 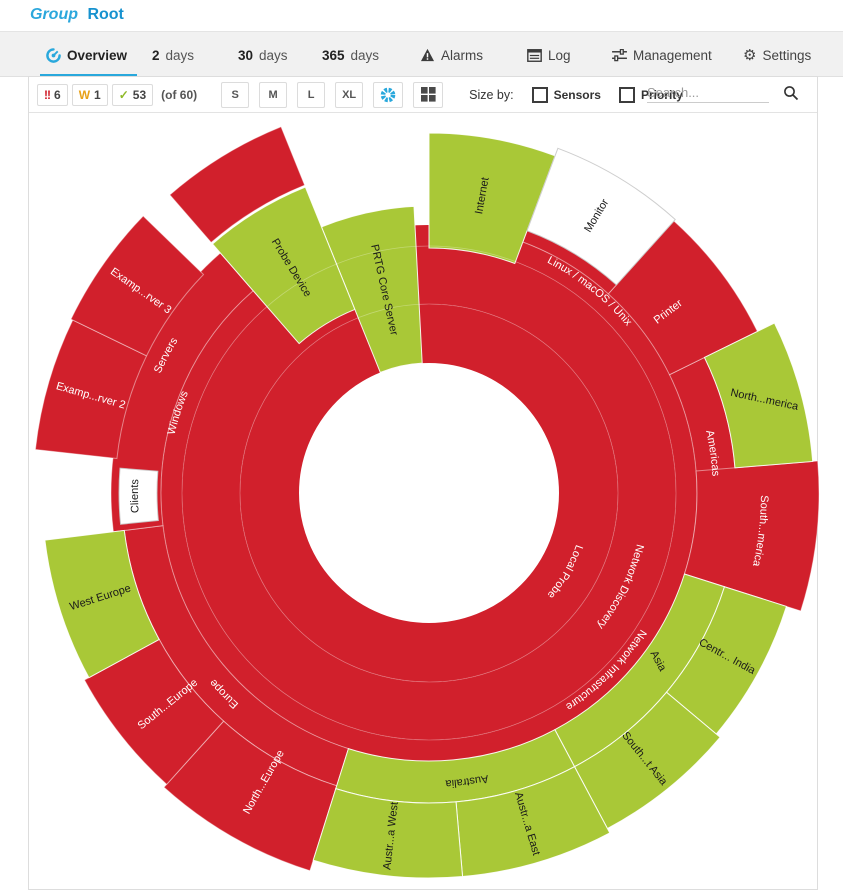 I want to click on tab-settings: ⚙ Settings, so click(x=777, y=55).